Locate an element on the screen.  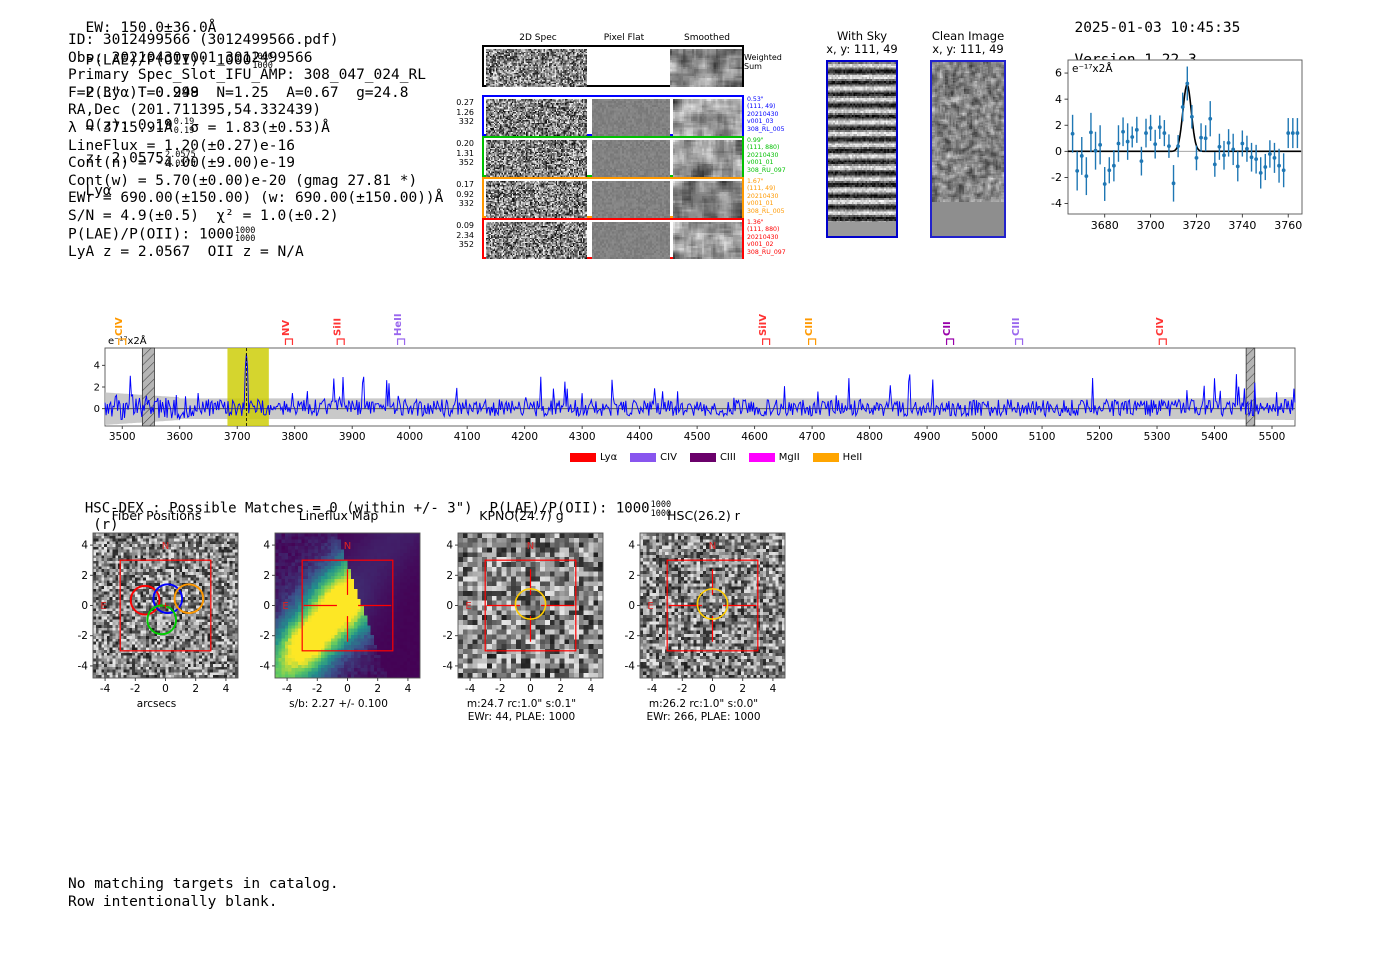
thumbnail-title: With Sky is located at coordinates (862, 36).